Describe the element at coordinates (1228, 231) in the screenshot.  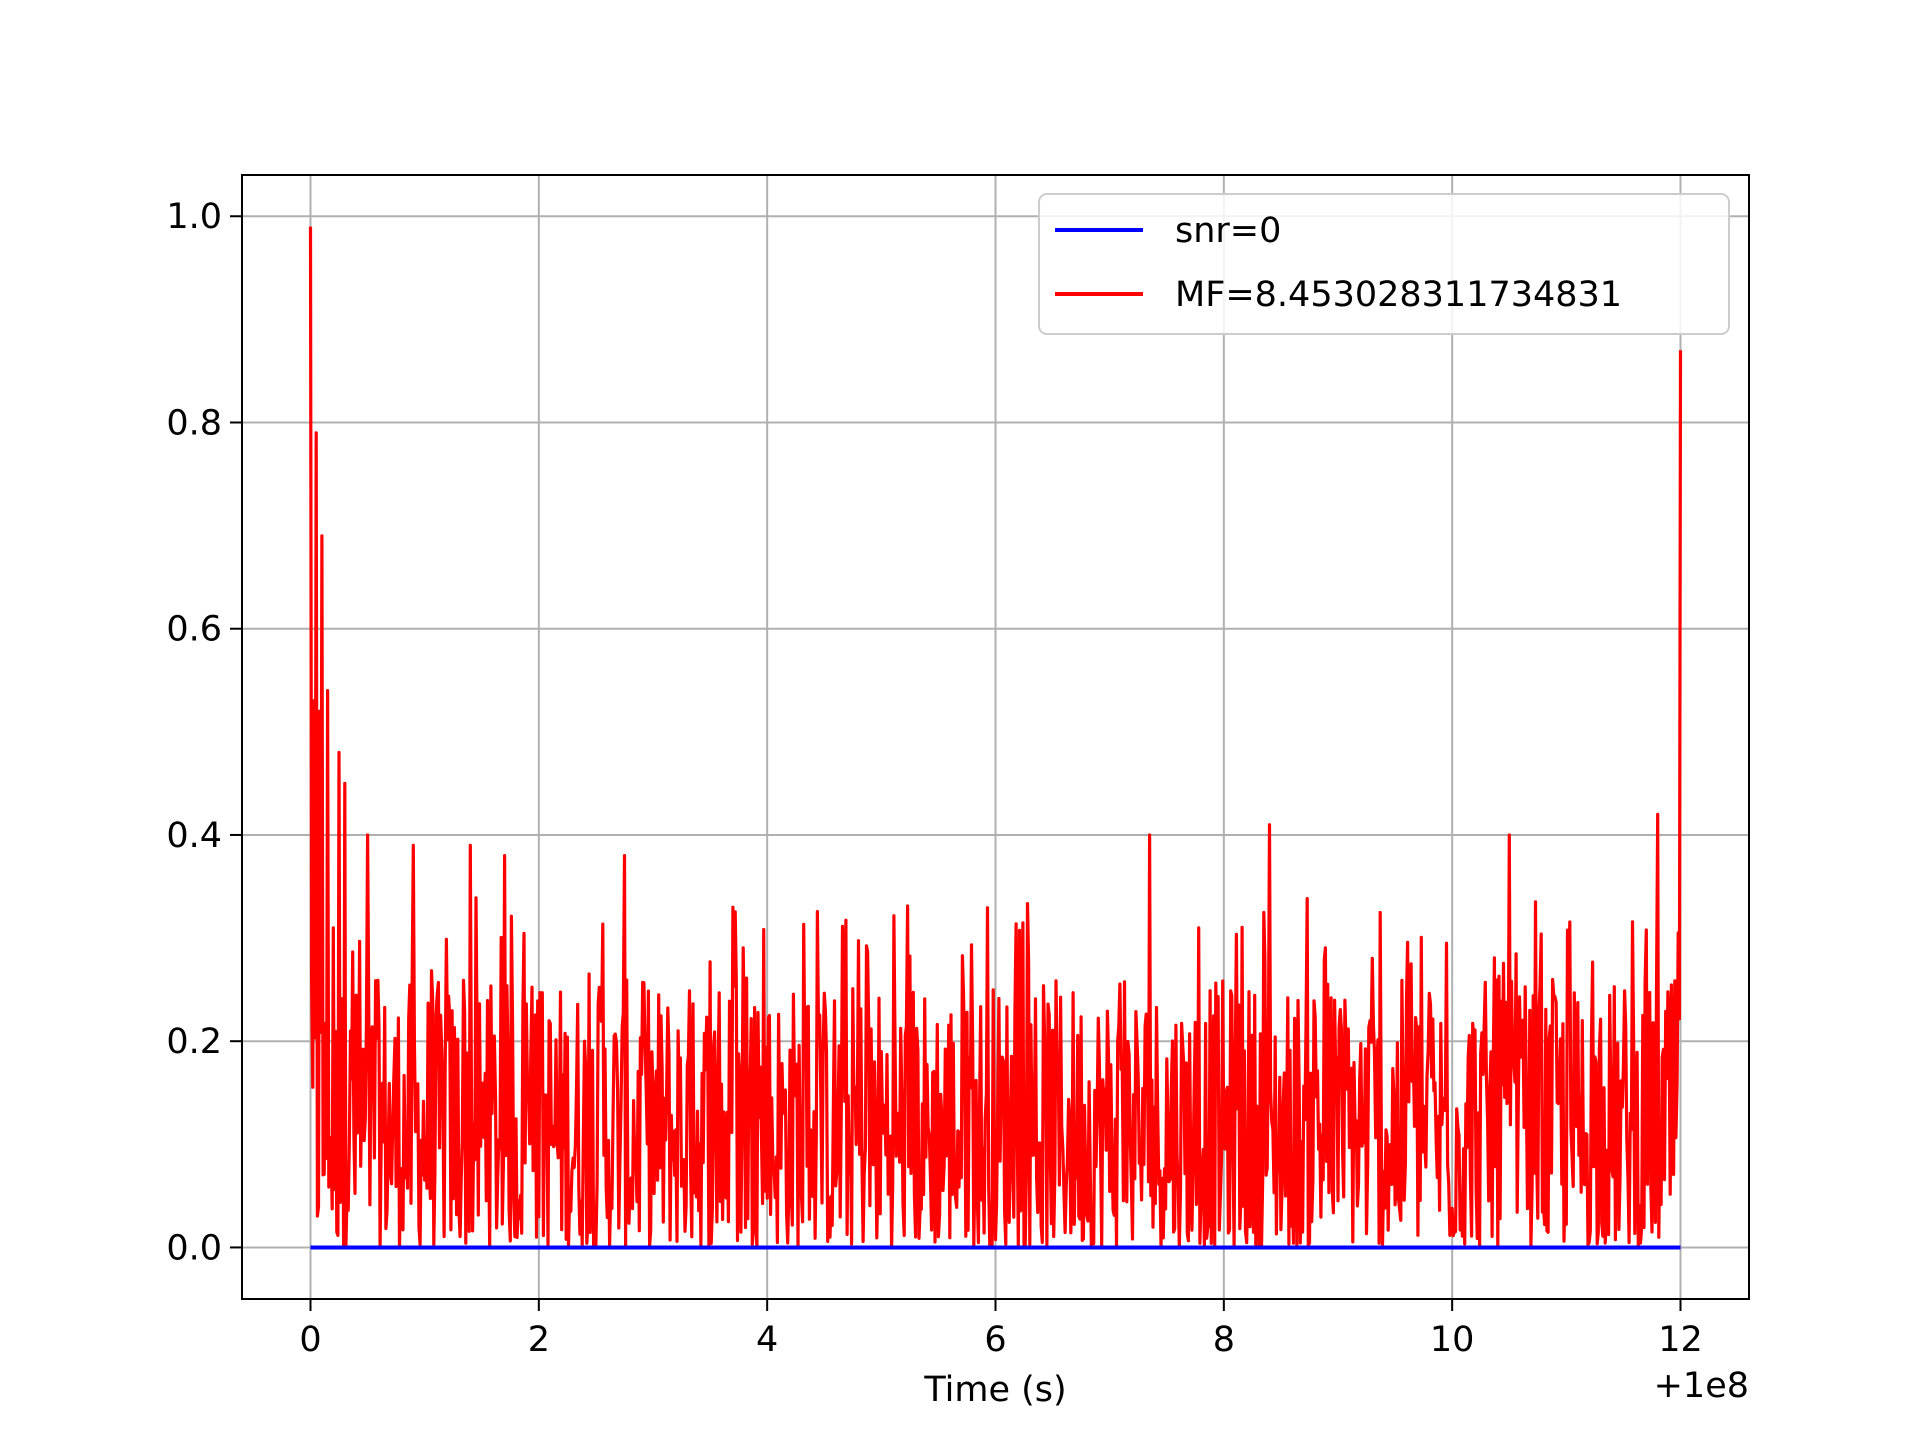
I see `legend-label: snr=0` at that location.